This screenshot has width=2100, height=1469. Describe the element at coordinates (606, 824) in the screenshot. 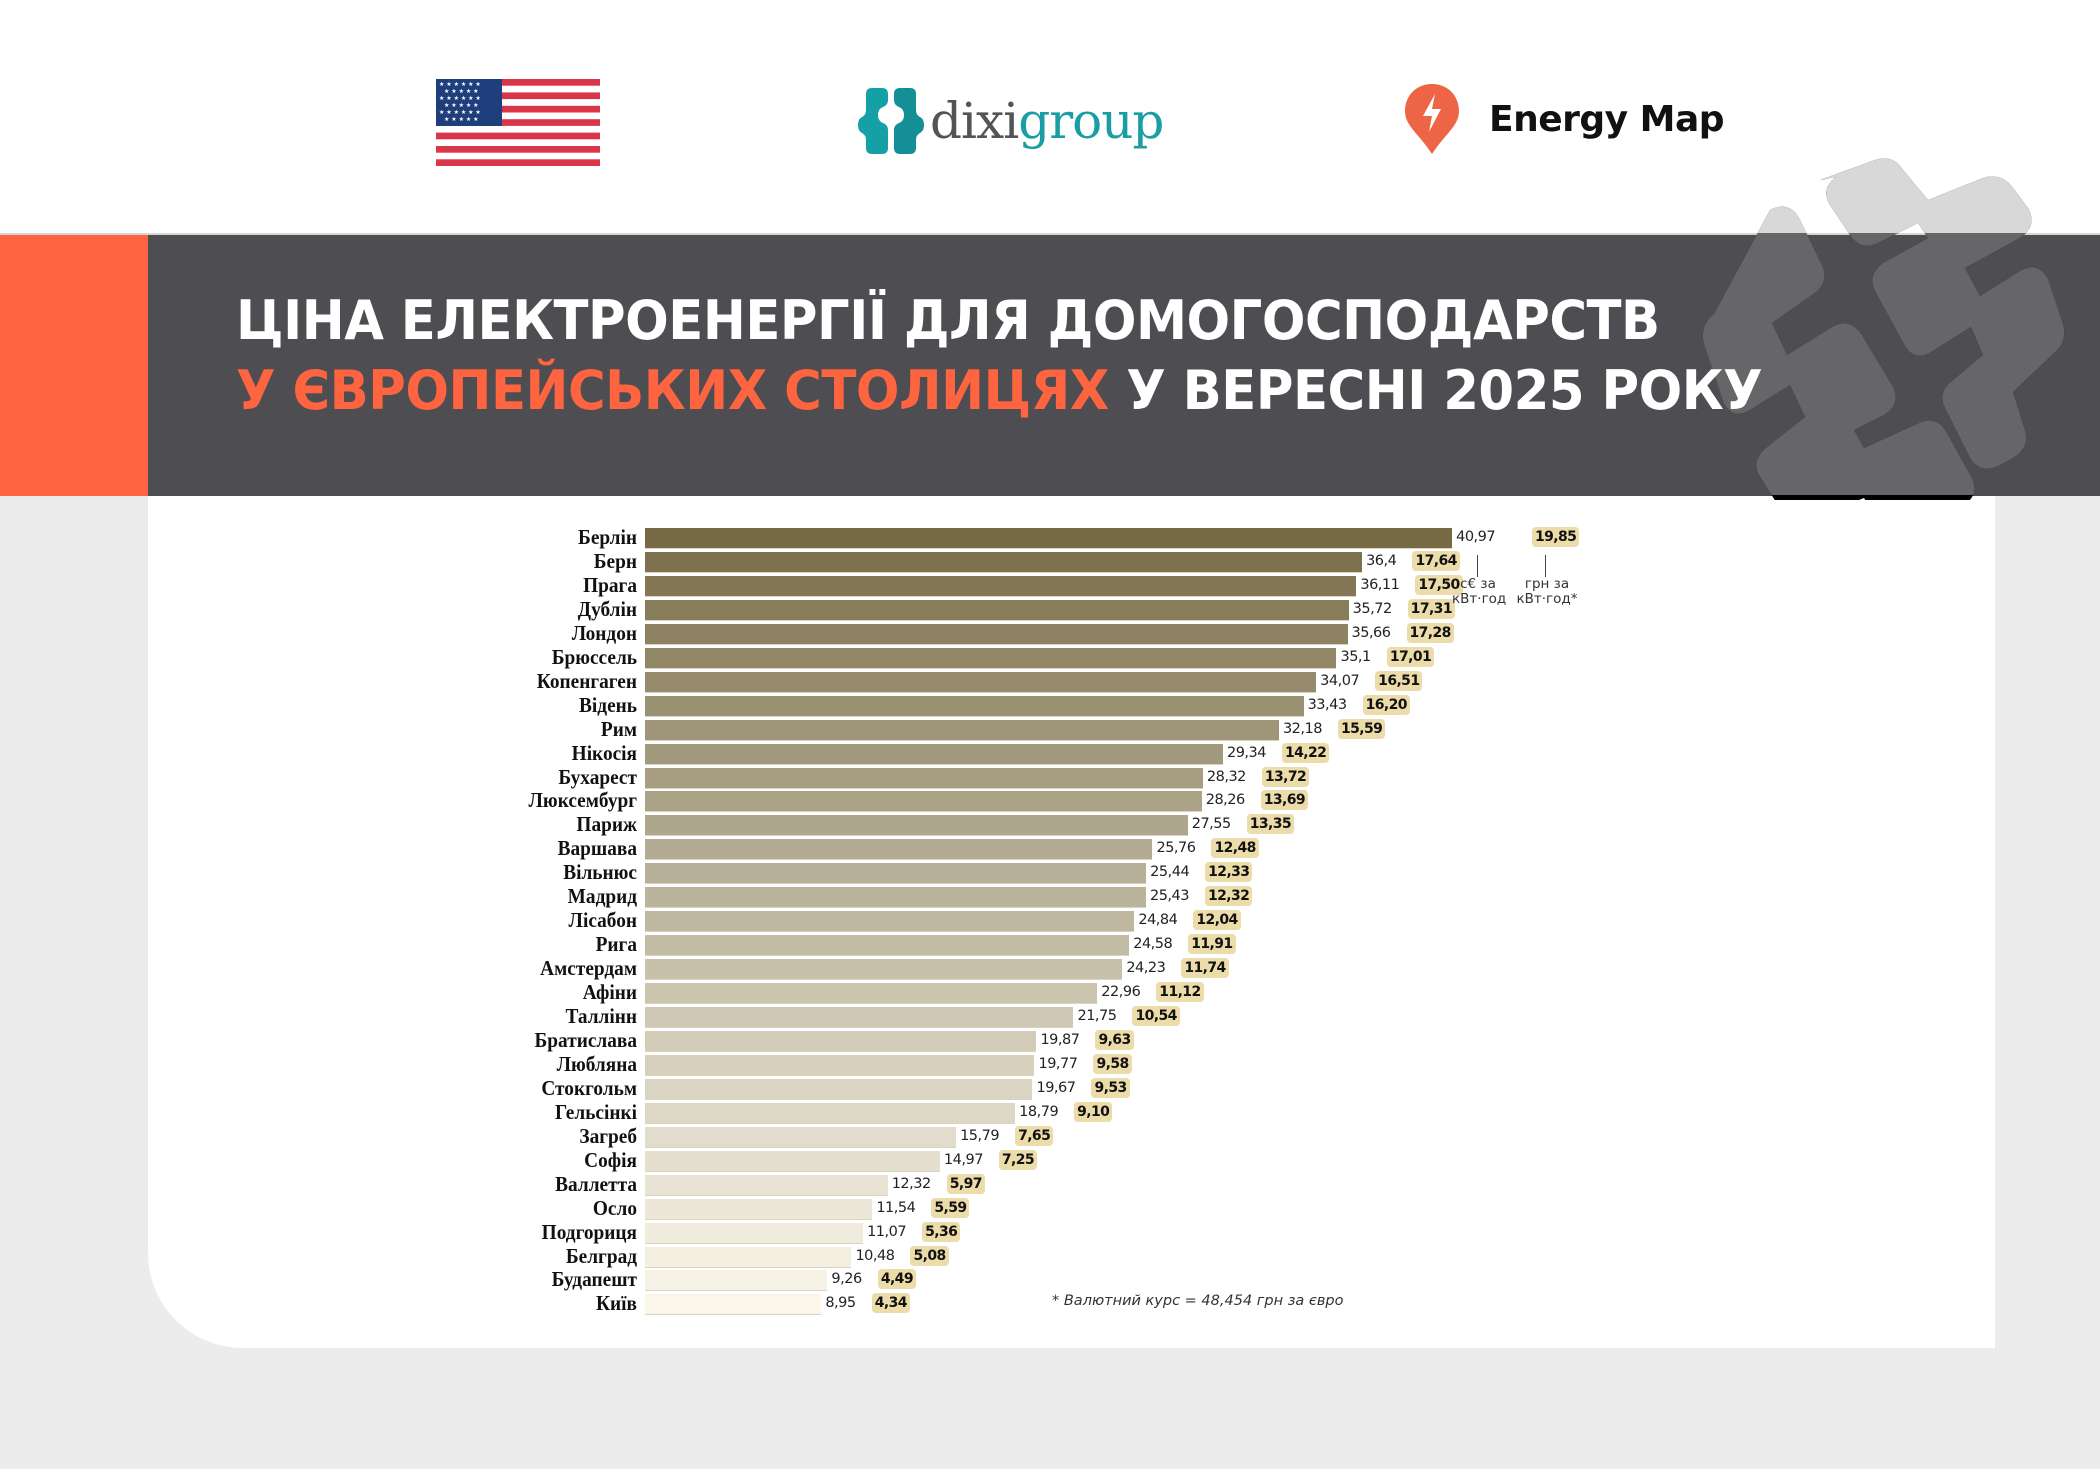

I see `city-label: Париж` at that location.